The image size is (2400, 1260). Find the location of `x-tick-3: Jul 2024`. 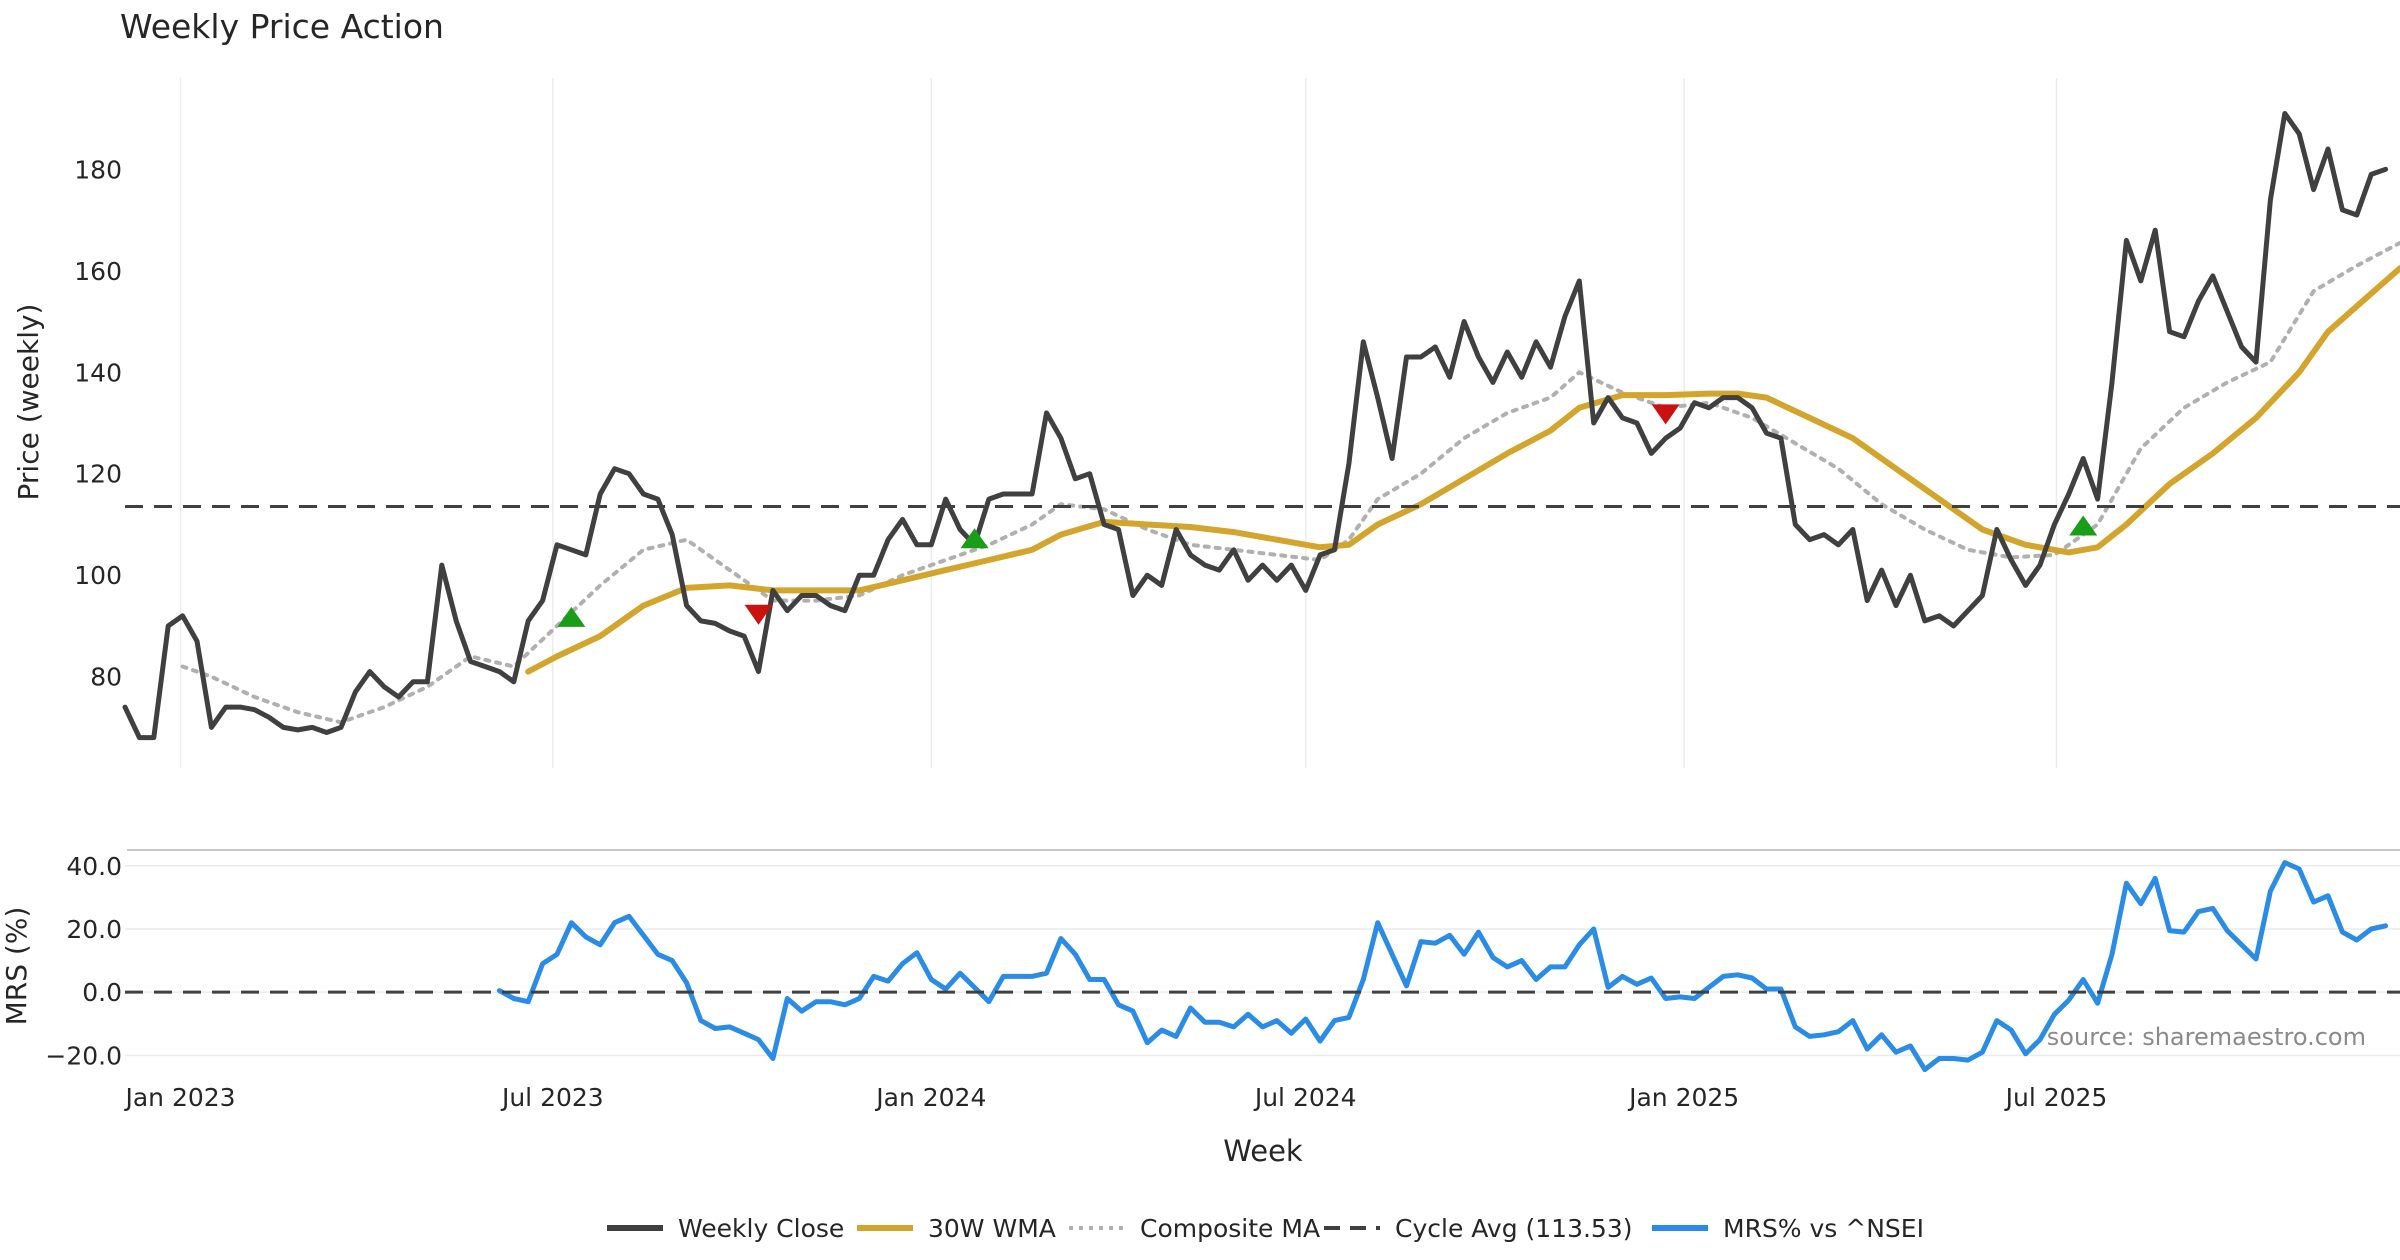

x-tick-3: Jul 2024 is located at coordinates (1305, 1097).